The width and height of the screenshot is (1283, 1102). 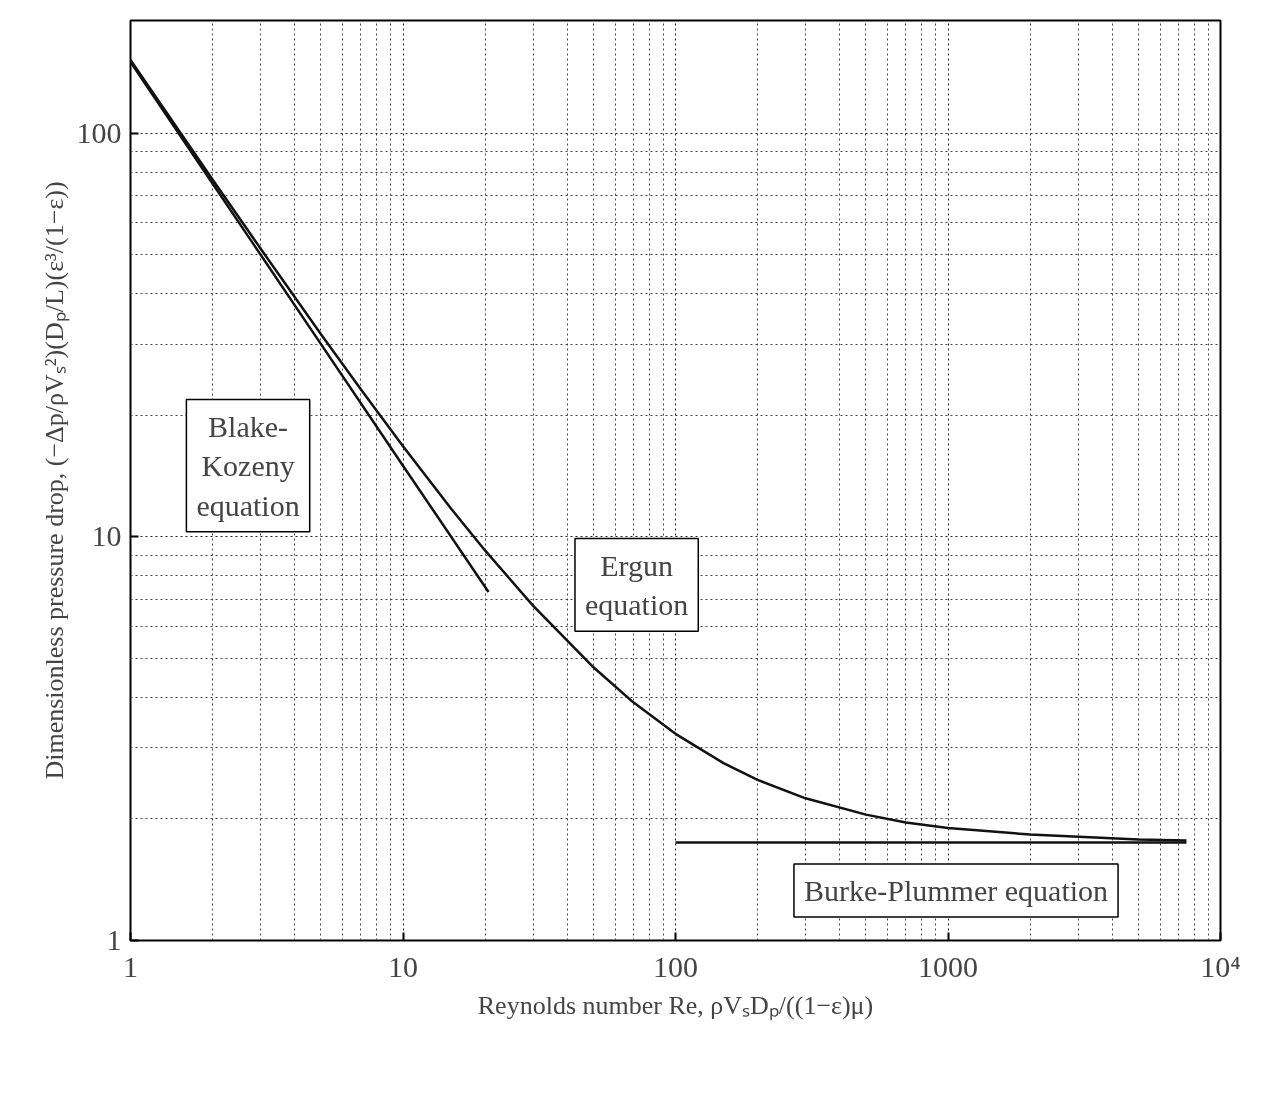 I want to click on y-tick-label: 10, so click(x=106, y=536).